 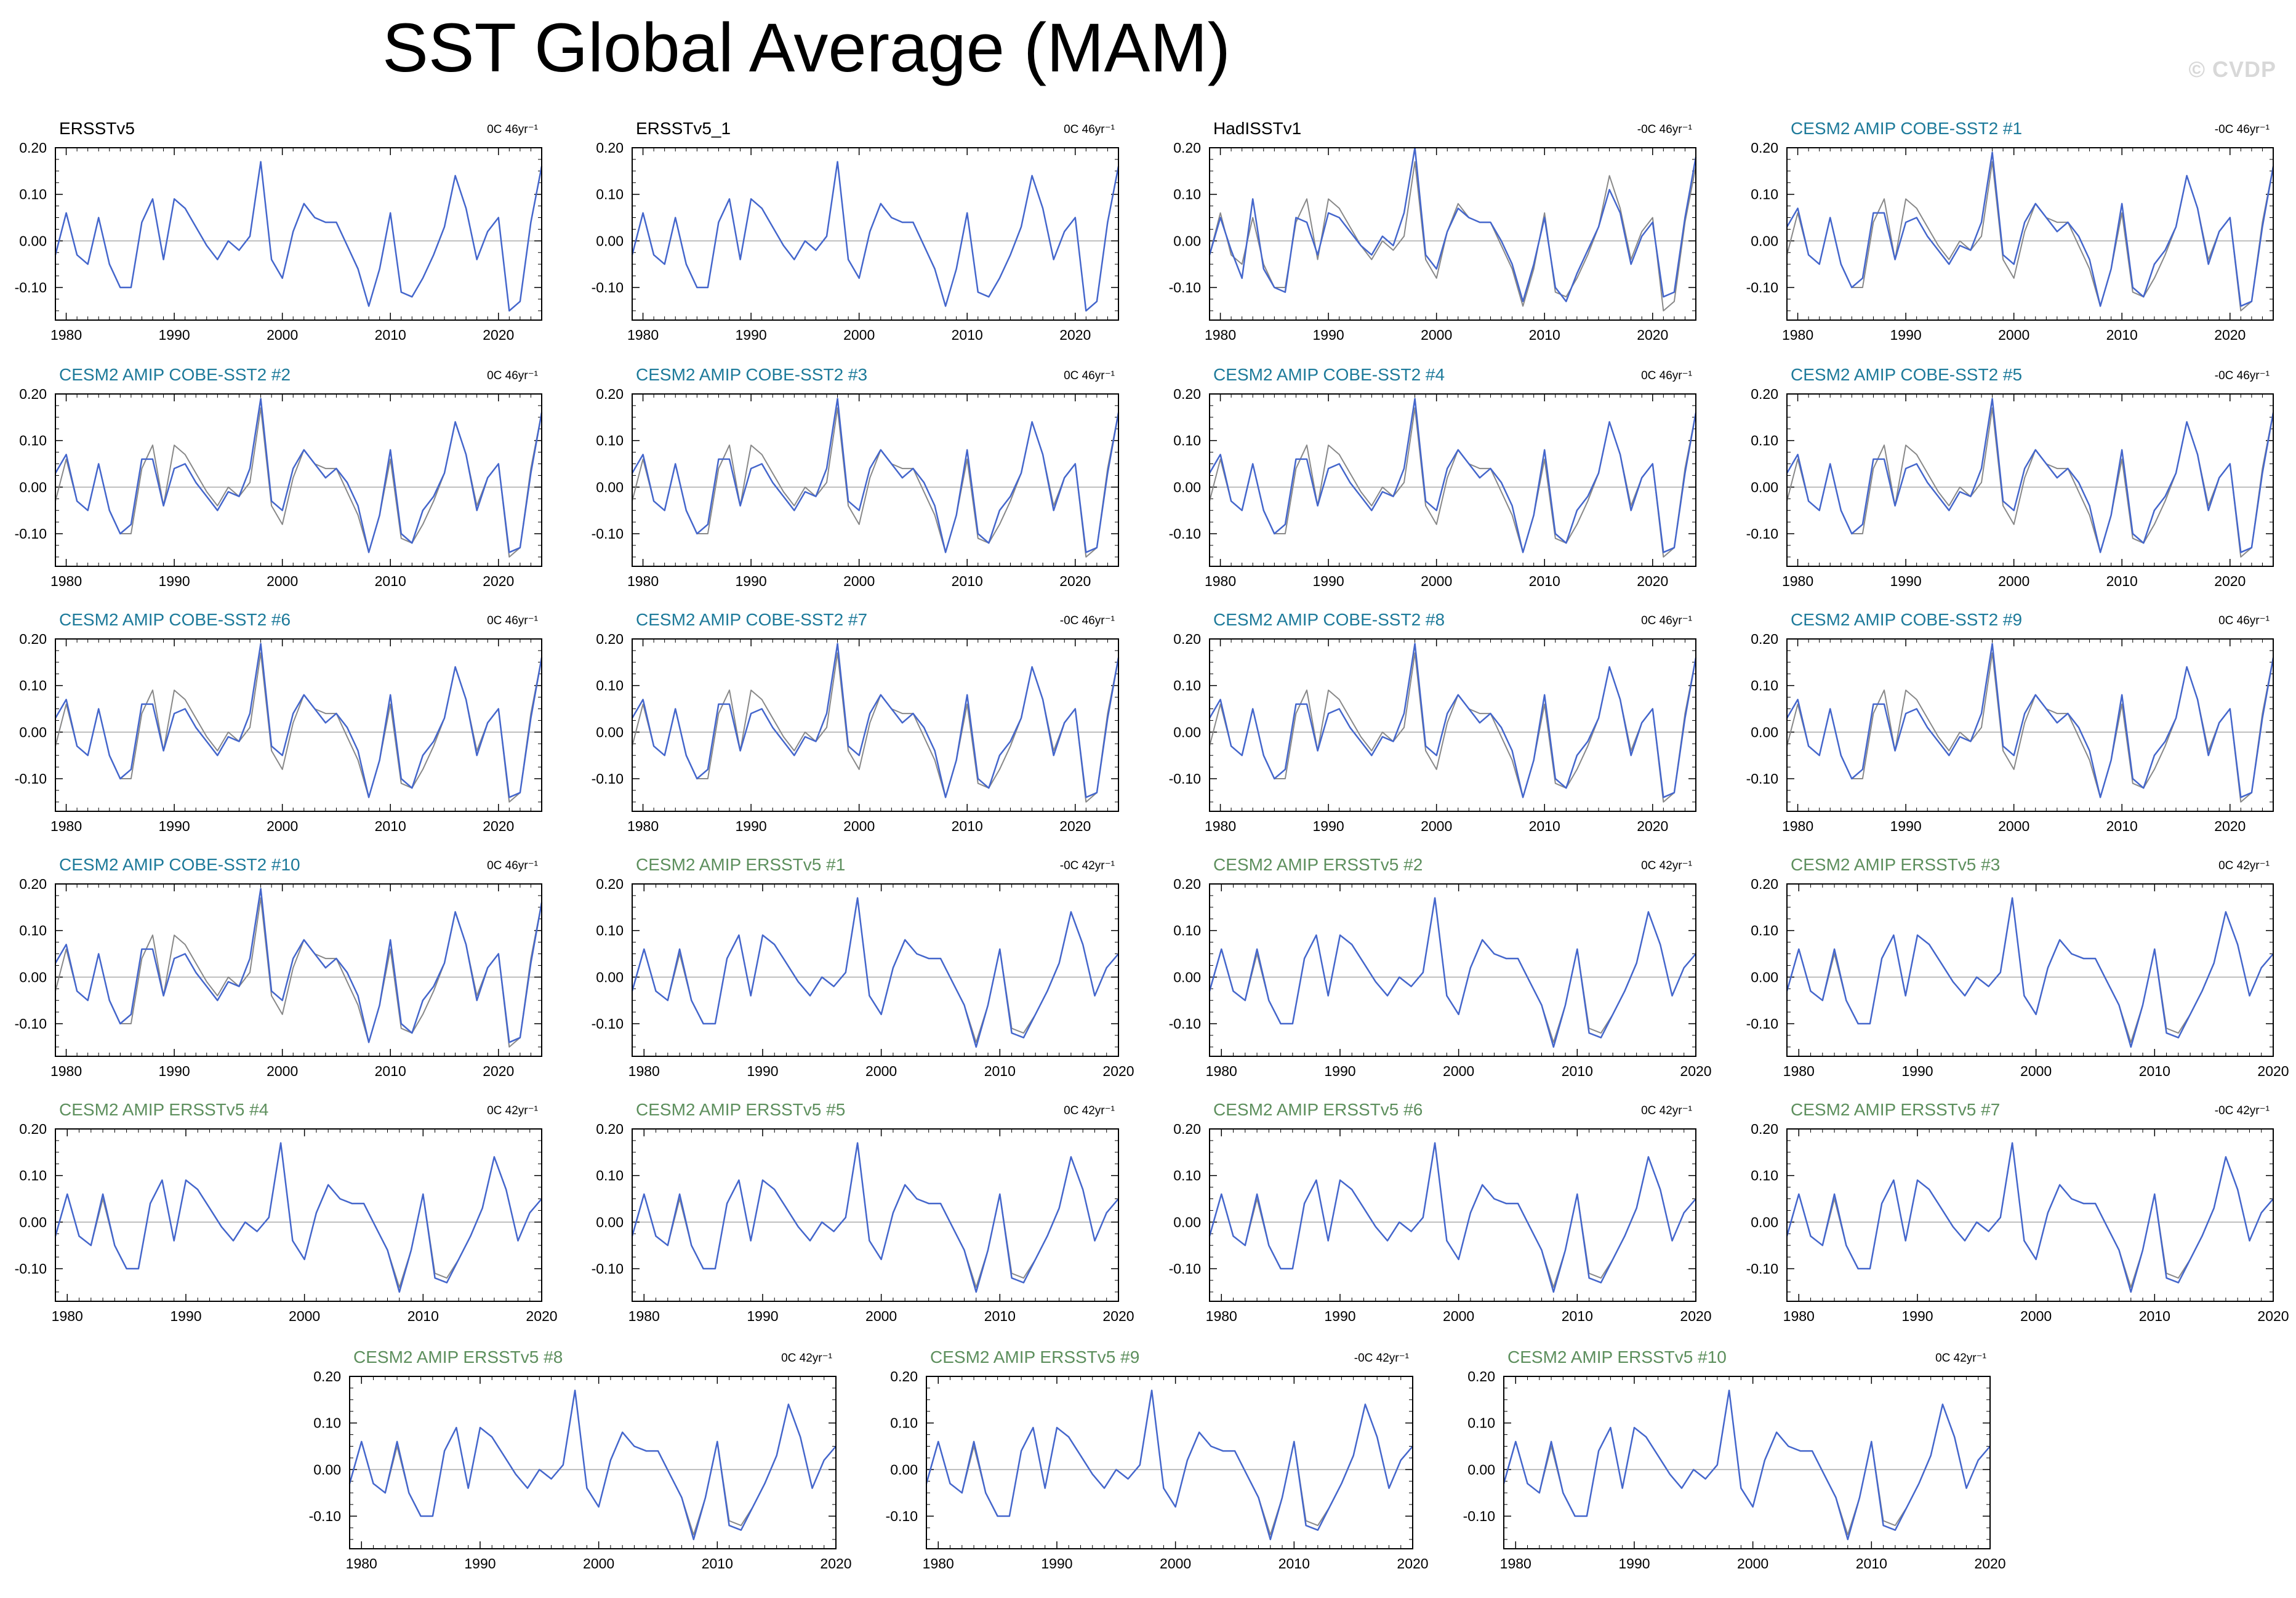 I want to click on panel-title: ERSSTv5, so click(x=97, y=128).